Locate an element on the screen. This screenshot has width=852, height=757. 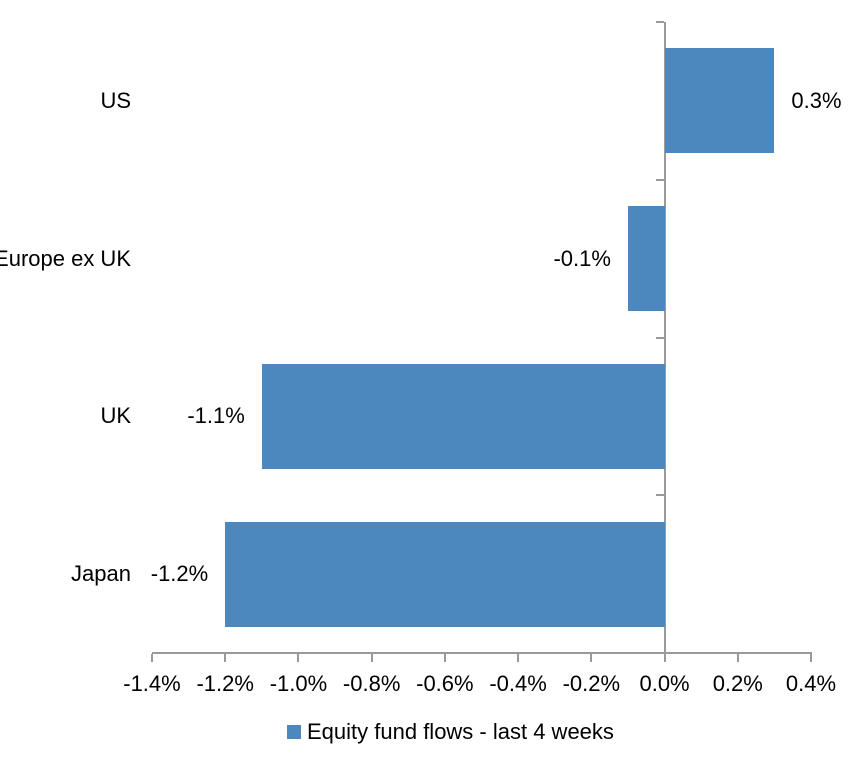
x-axis-tick-label: -0.4% is located at coordinates (518, 683).